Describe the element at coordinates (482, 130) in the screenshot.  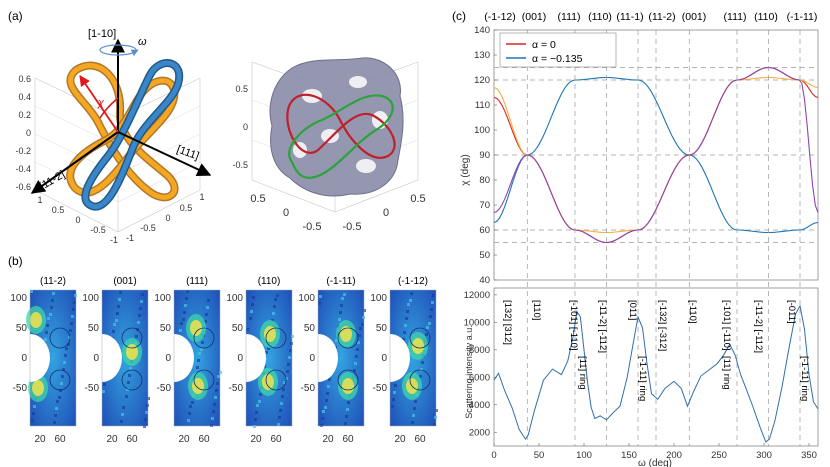
I see `upper-ytick: 100` at that location.